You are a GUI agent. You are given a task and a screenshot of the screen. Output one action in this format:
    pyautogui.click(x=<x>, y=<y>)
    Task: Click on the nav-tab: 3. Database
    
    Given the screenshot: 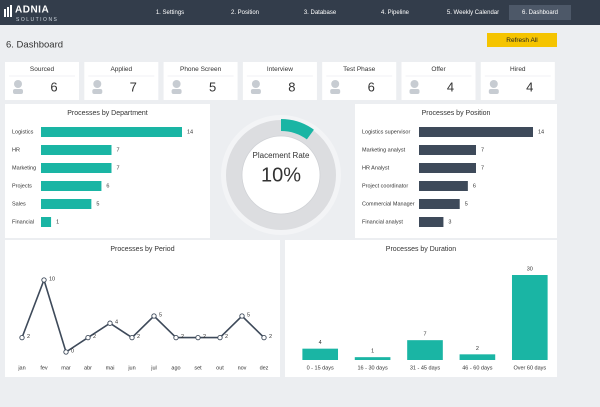 What is the action you would take?
    pyautogui.click(x=320, y=13)
    